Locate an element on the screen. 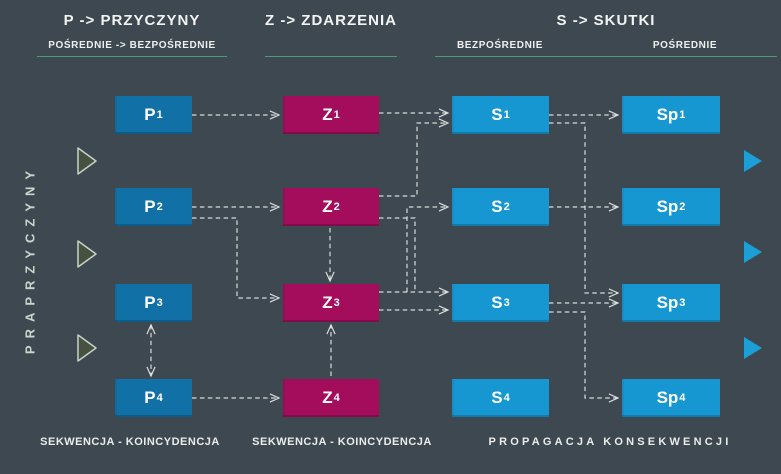 Image resolution: width=781 pixels, height=474 pixels. header-effects-subtitle-indirect: POŚREDNIE is located at coordinates (685, 45).